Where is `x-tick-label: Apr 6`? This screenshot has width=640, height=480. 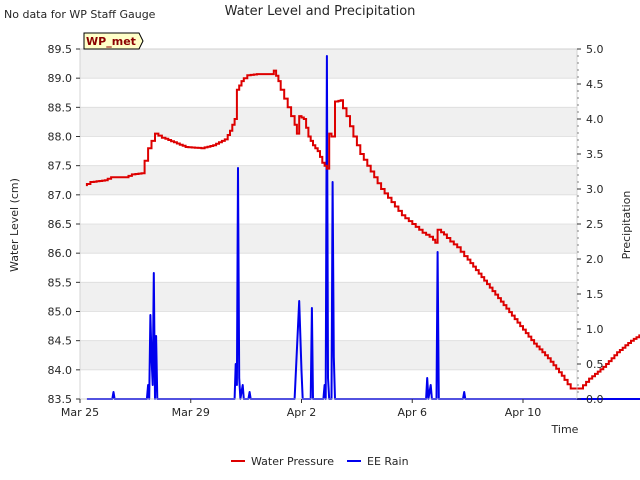 x-tick-label: Apr 6 is located at coordinates (412, 412).